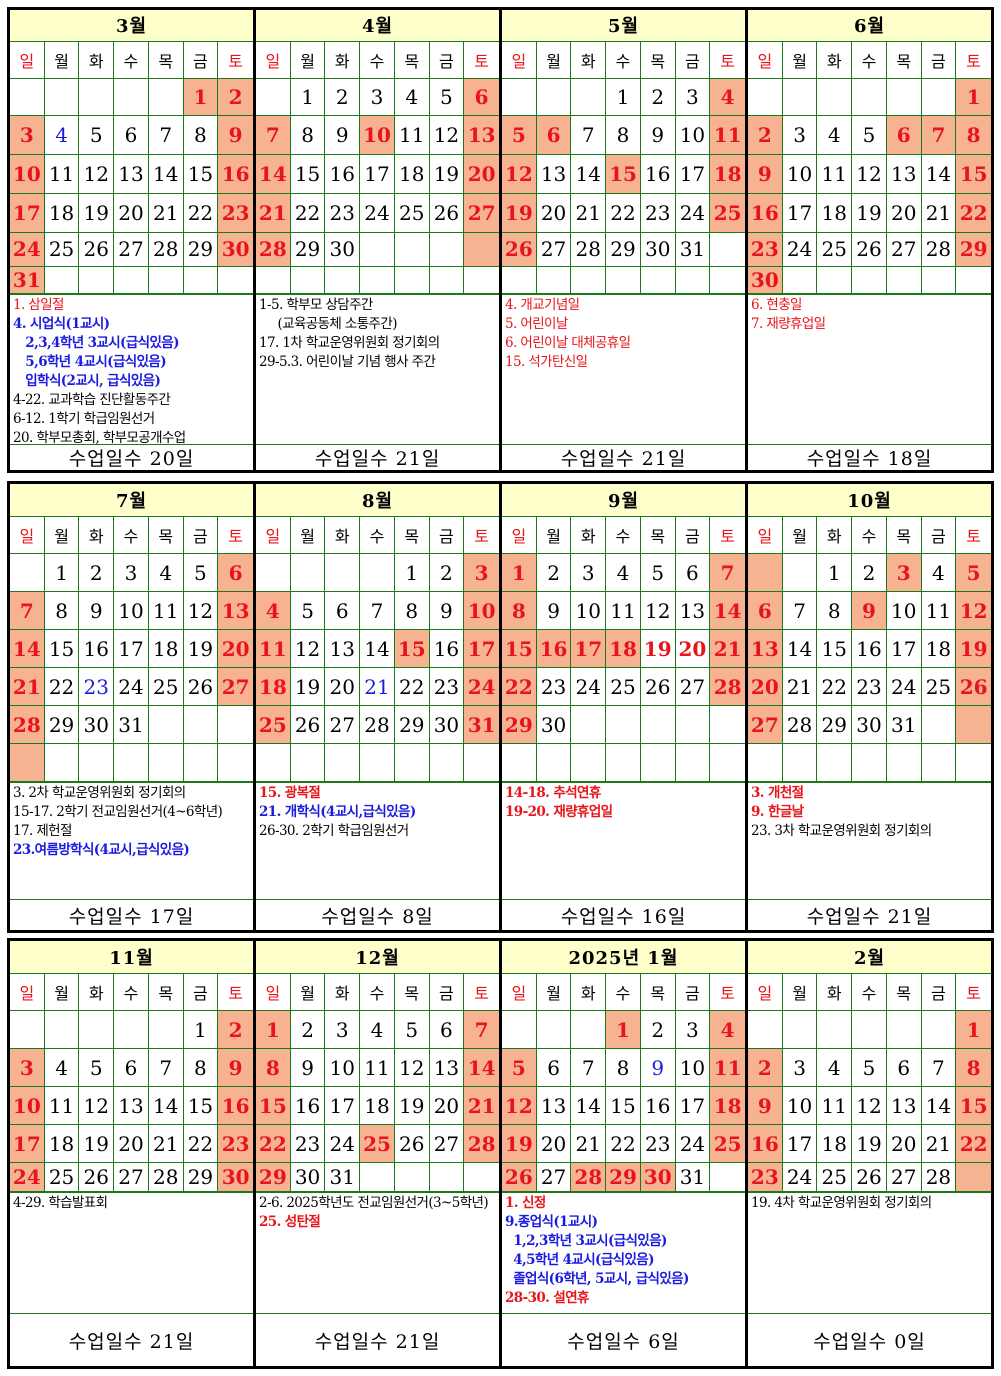  I want to click on event-note-line: 1,2,3학년 3교시(급식있음), so click(586, 1241).